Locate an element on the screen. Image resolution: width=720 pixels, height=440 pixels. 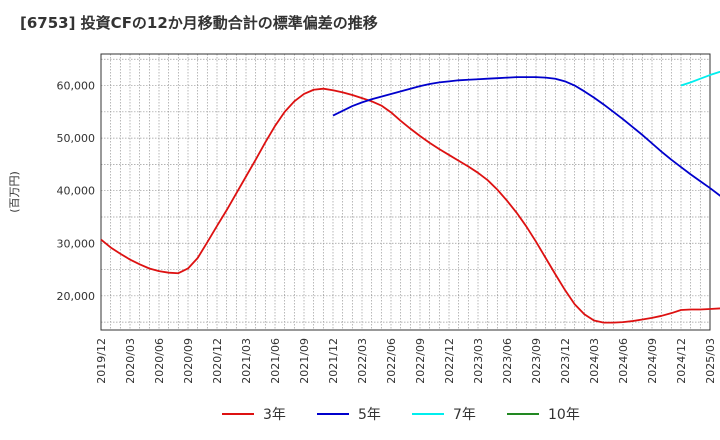
x-tick-label: 2021/03 is located at coordinates (246, 361).